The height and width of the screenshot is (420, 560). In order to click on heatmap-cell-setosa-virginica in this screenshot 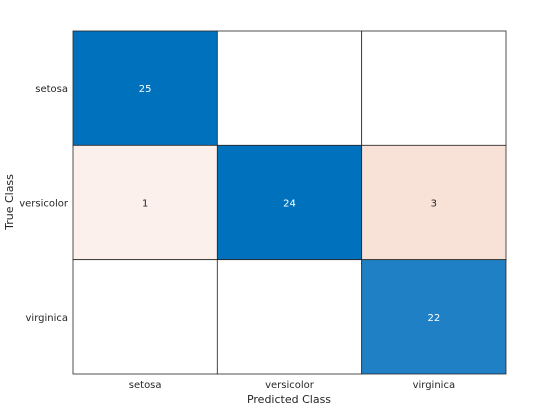, I will do `click(434, 88)`.